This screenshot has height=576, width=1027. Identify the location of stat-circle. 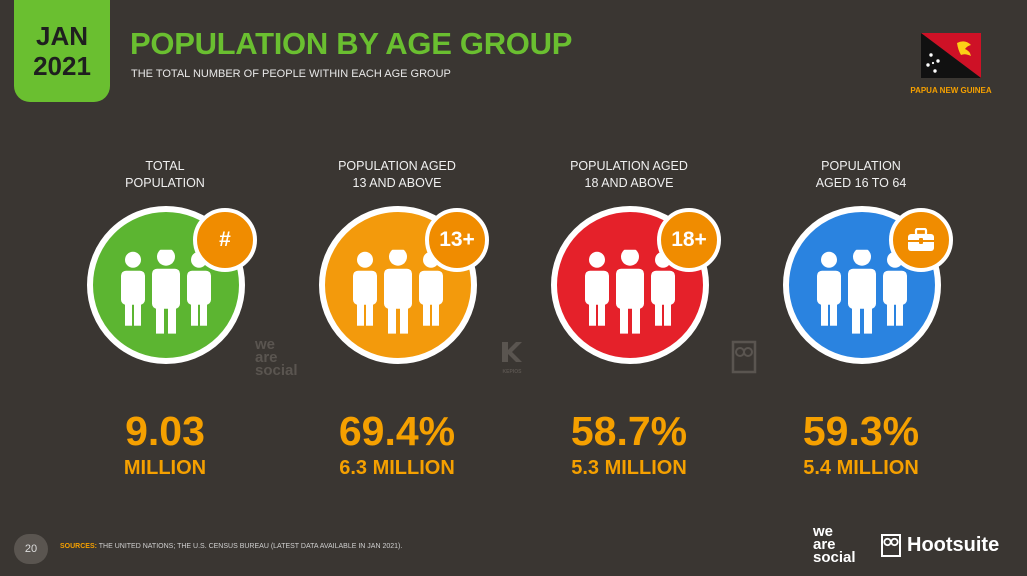
(166, 285).